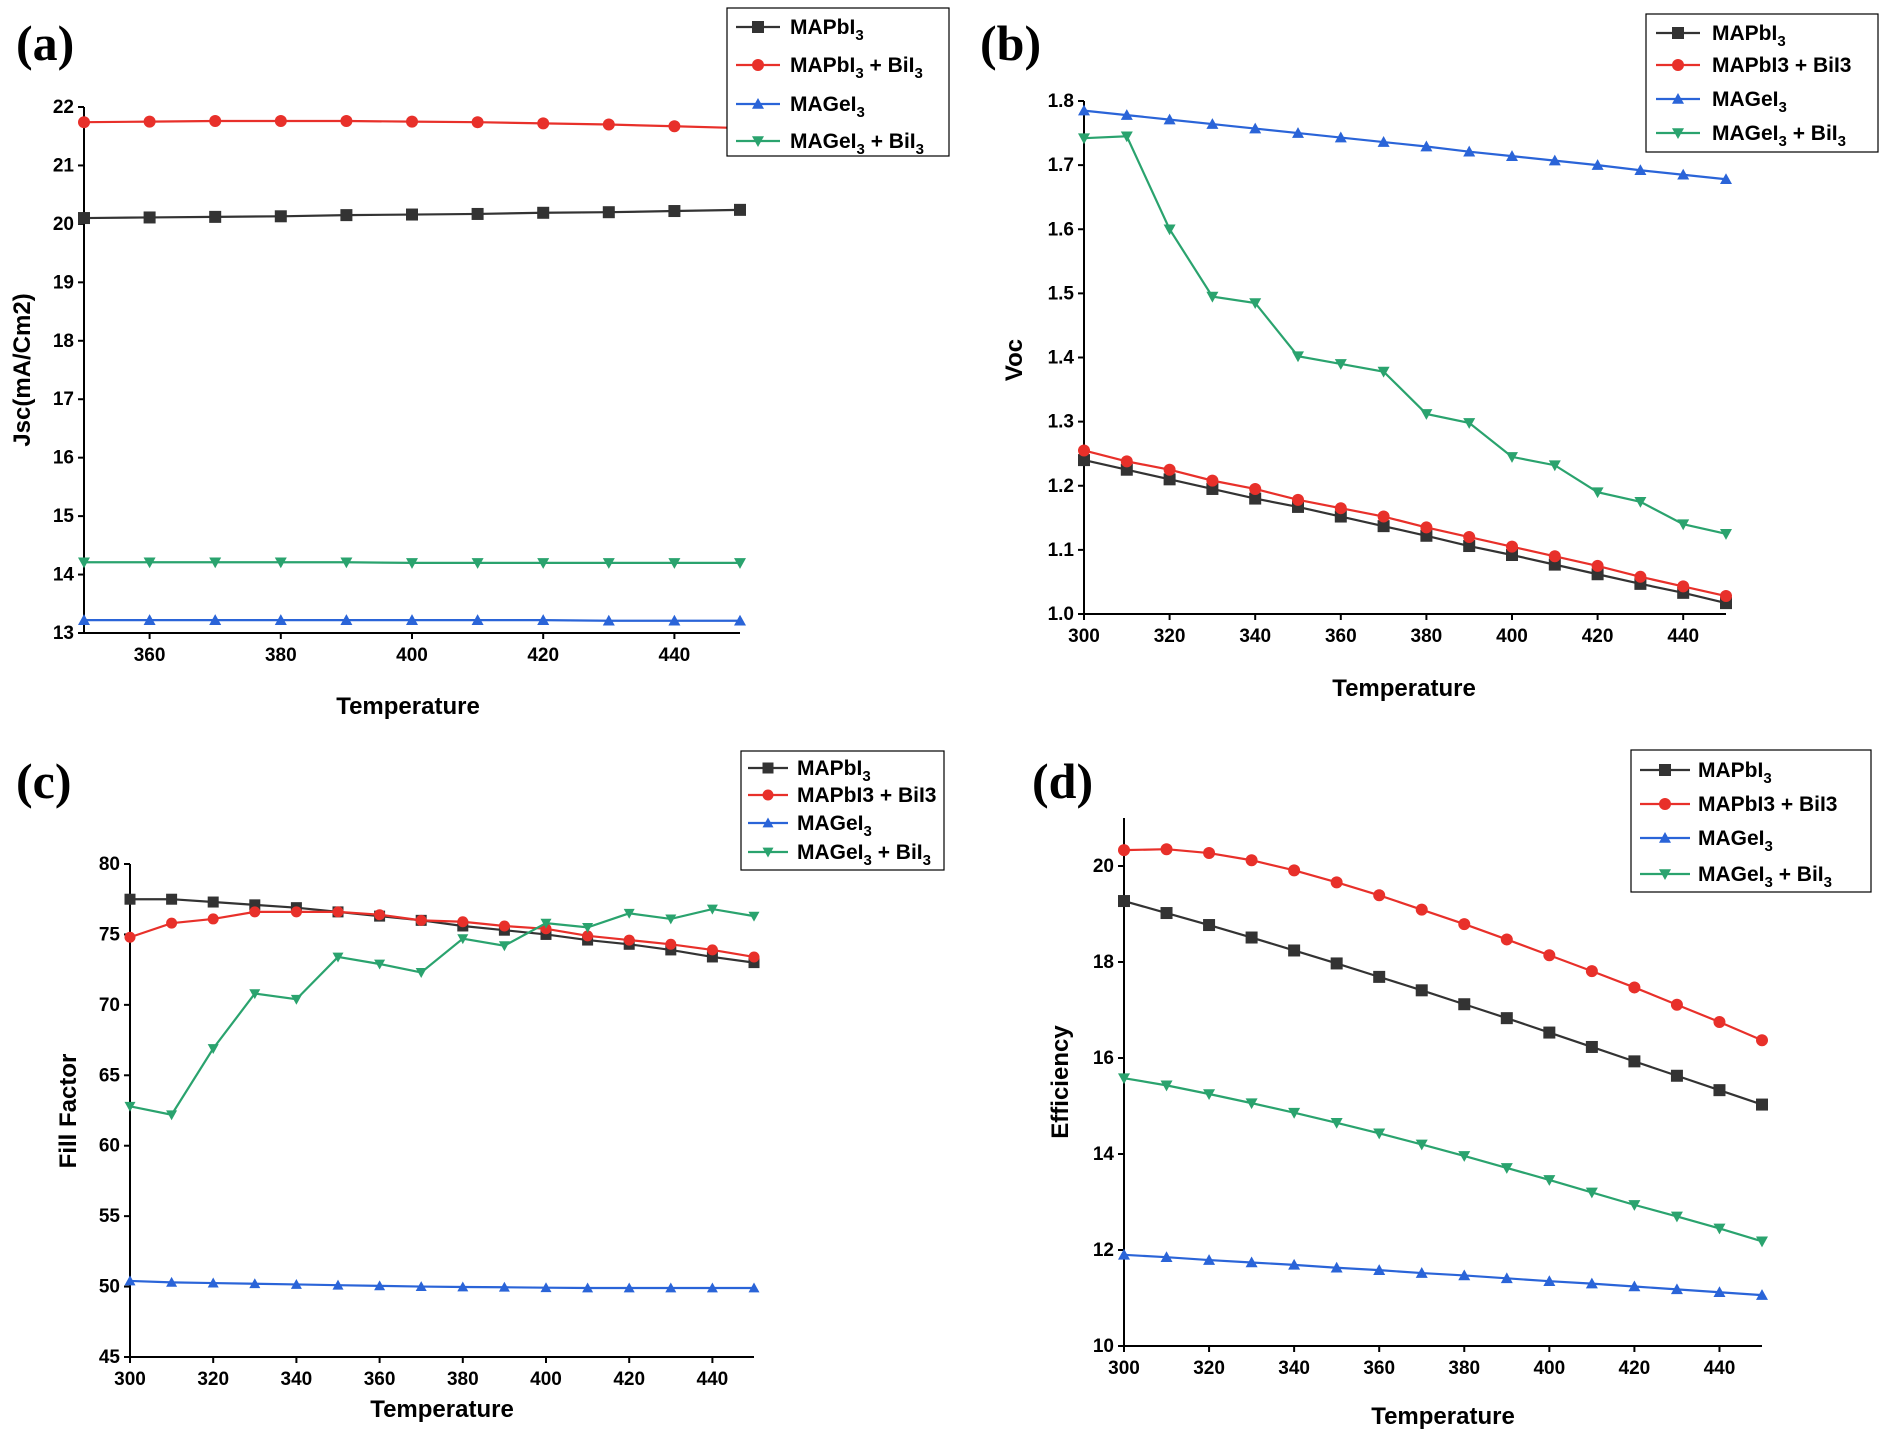 The height and width of the screenshot is (1436, 1883). I want to click on x-tick-label: 320, so click(1209, 1368).